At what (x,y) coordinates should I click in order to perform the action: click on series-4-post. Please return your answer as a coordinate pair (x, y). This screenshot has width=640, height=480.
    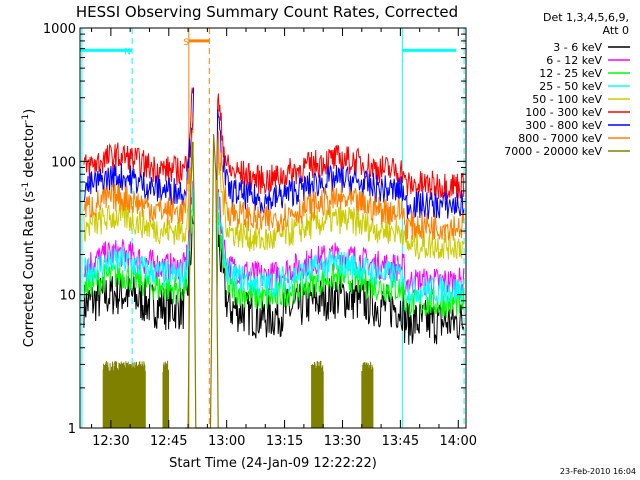
    Looking at the image, I should click on (340, 201).